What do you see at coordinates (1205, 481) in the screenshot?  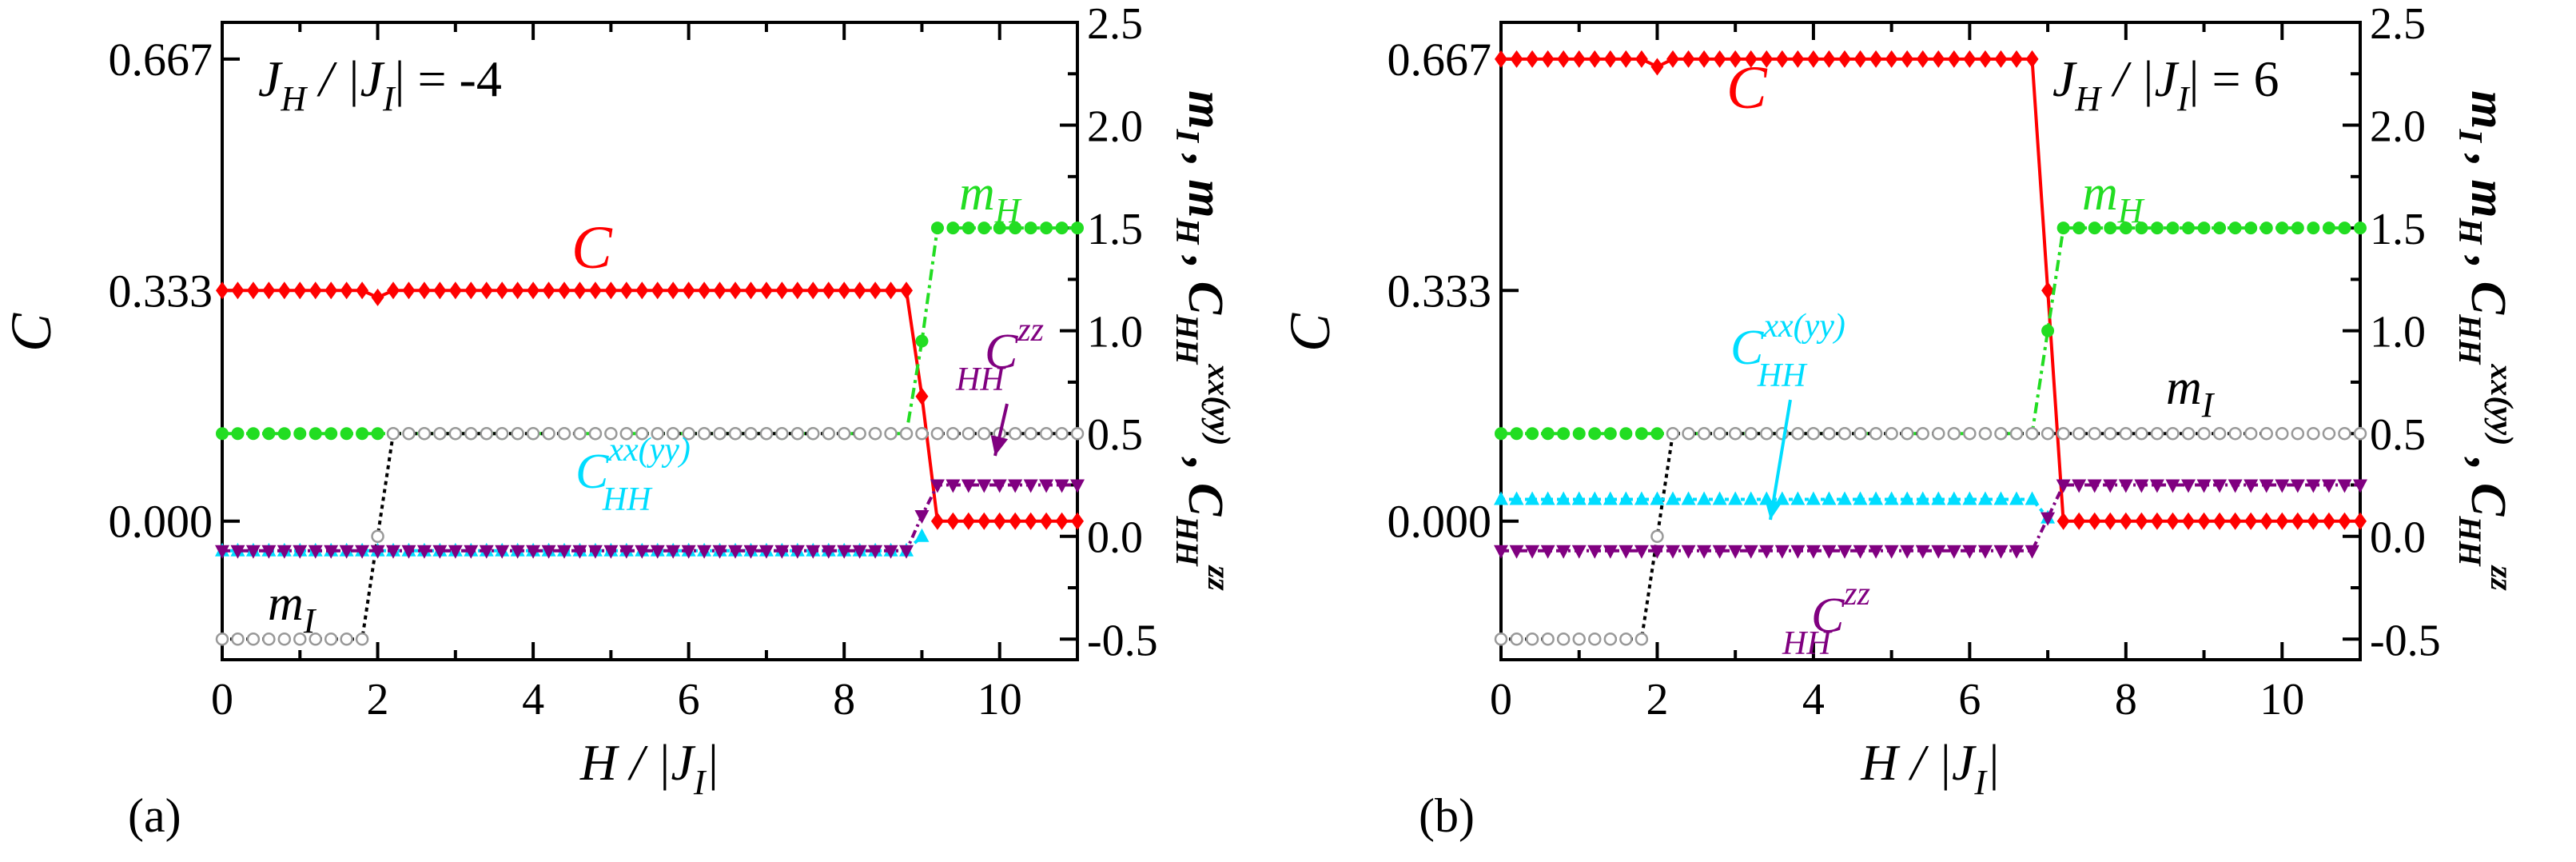 I see `y-right-label-czz-main: , C` at bounding box center [1205, 481].